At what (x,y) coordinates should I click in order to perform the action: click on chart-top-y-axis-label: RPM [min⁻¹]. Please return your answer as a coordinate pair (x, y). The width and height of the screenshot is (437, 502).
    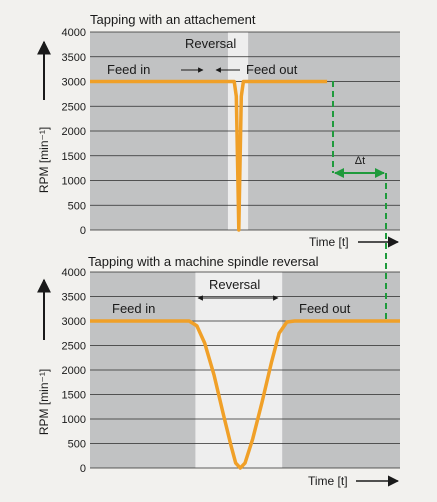
    Looking at the image, I should click on (44, 160).